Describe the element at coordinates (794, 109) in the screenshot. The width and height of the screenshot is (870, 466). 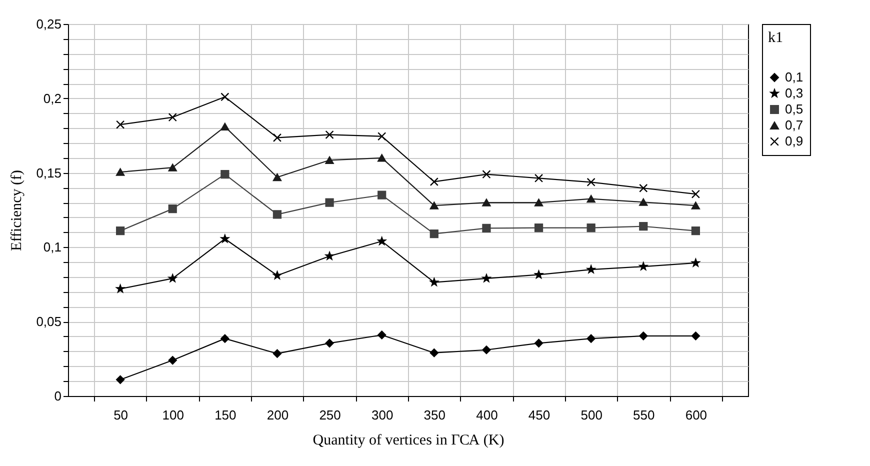
I see `legend-label: 0,5` at that location.